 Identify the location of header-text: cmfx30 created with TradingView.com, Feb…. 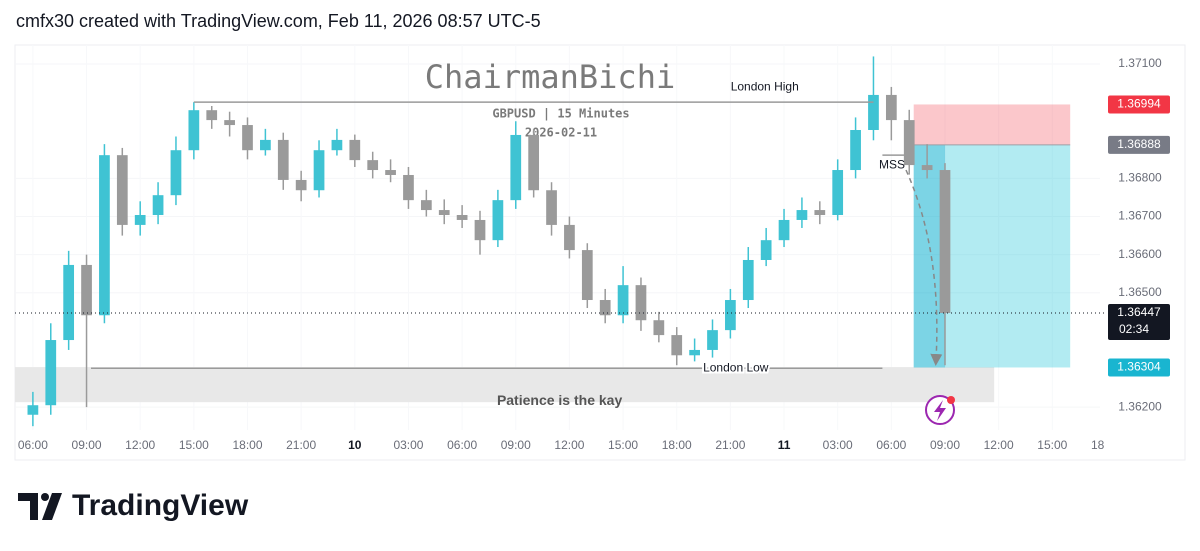
(278, 21).